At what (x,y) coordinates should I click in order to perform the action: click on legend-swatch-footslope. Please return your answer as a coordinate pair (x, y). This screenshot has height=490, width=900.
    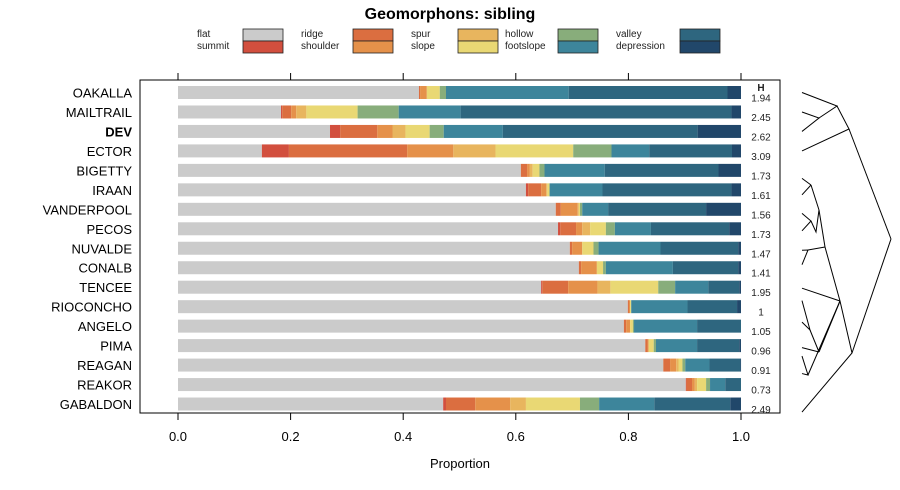
    Looking at the image, I should click on (578, 47).